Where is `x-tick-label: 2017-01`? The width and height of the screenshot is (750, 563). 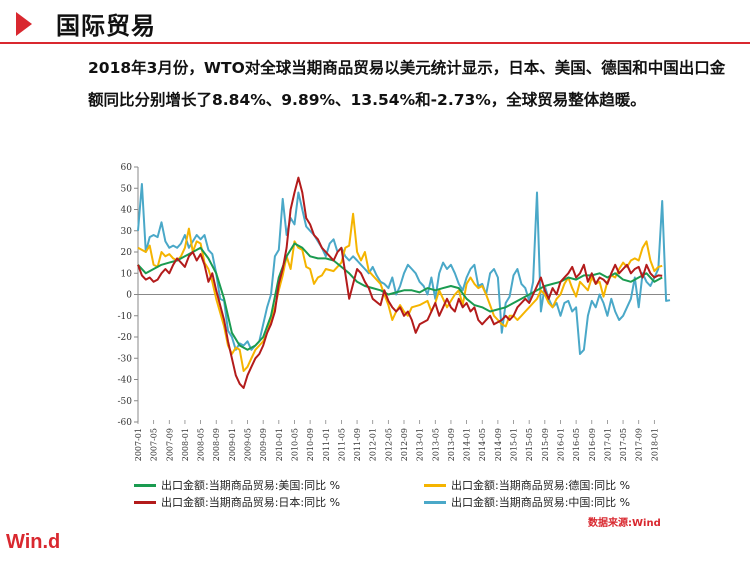 x-tick-label: 2017-01 is located at coordinates (607, 444).